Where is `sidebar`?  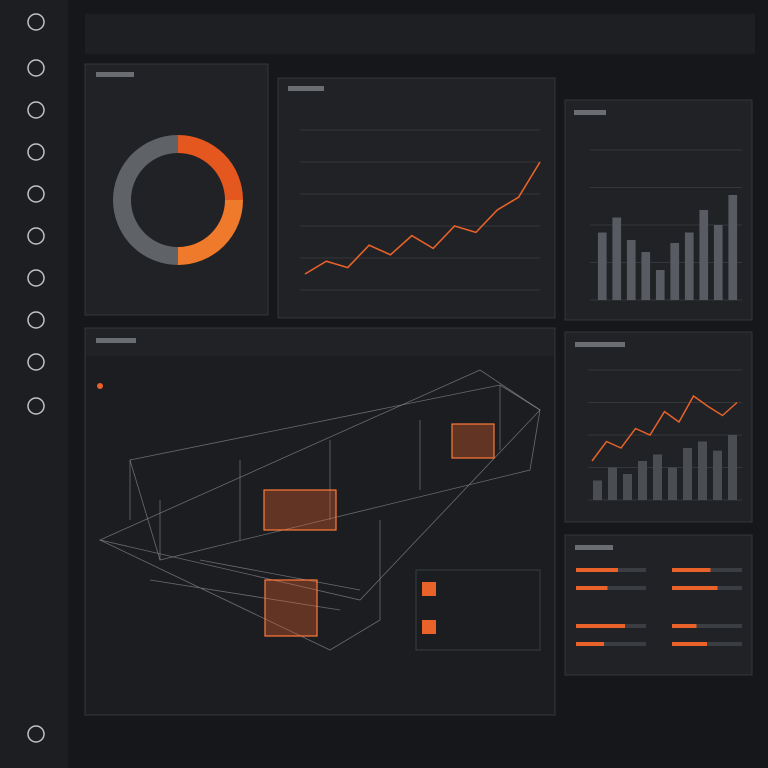 sidebar is located at coordinates (34, 384).